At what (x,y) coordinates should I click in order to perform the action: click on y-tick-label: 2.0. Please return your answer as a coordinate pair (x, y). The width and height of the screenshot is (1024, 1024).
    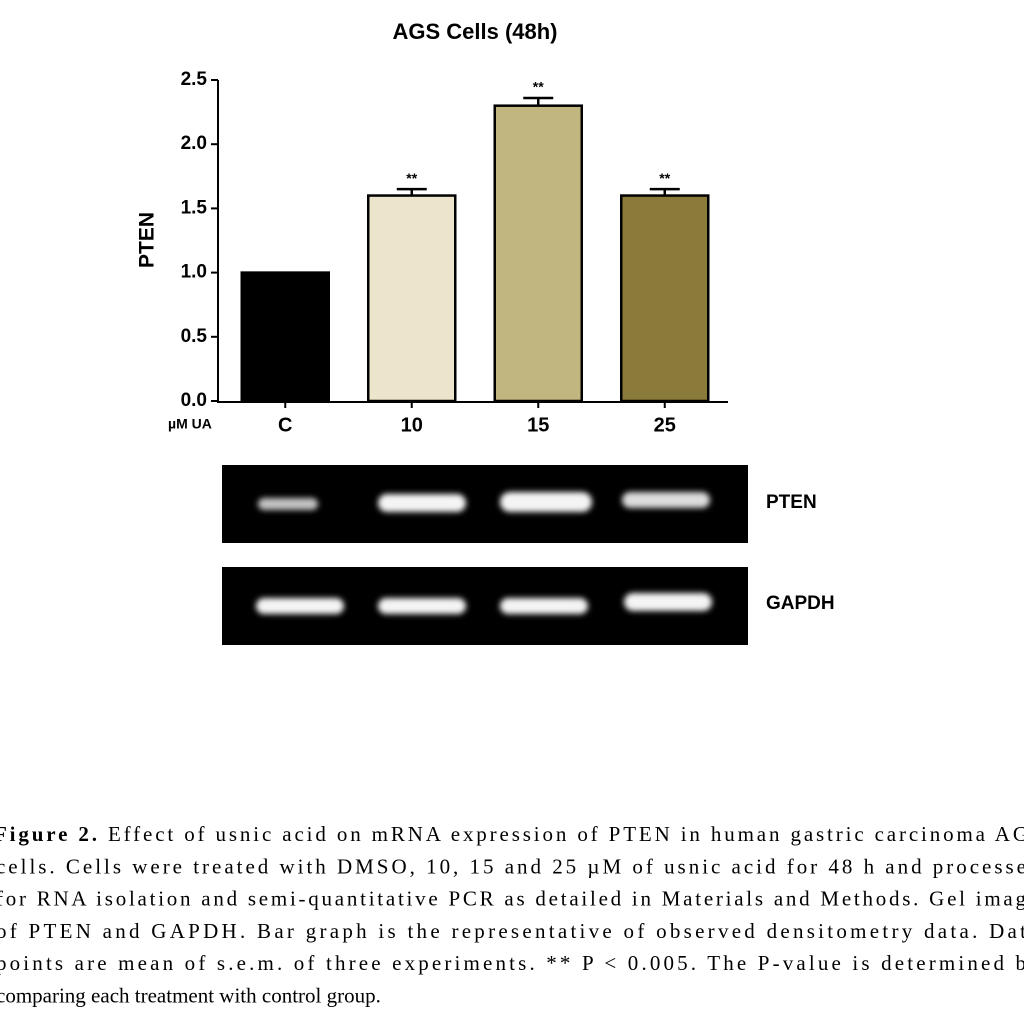
    Looking at the image, I should click on (194, 143).